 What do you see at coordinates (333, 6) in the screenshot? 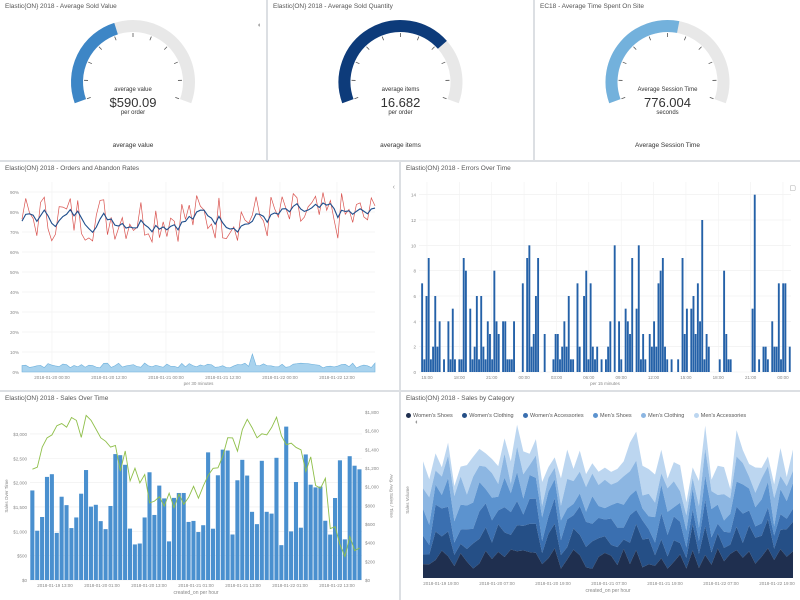
I see `panel-title: Elastic{ON} 2018 - Average Sold Quantity` at bounding box center [333, 6].